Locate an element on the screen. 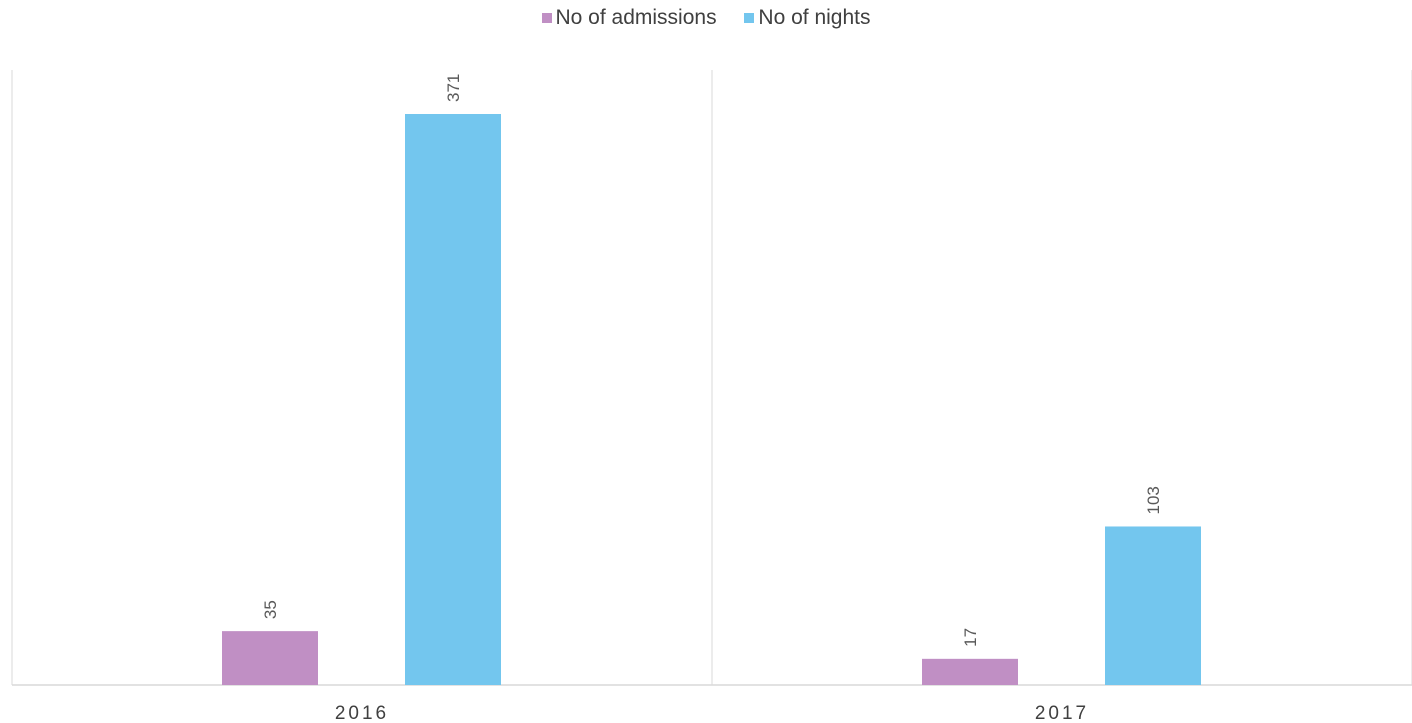 This screenshot has width=1412, height=723. x-tick-label: 2017 is located at coordinates (1062, 713).